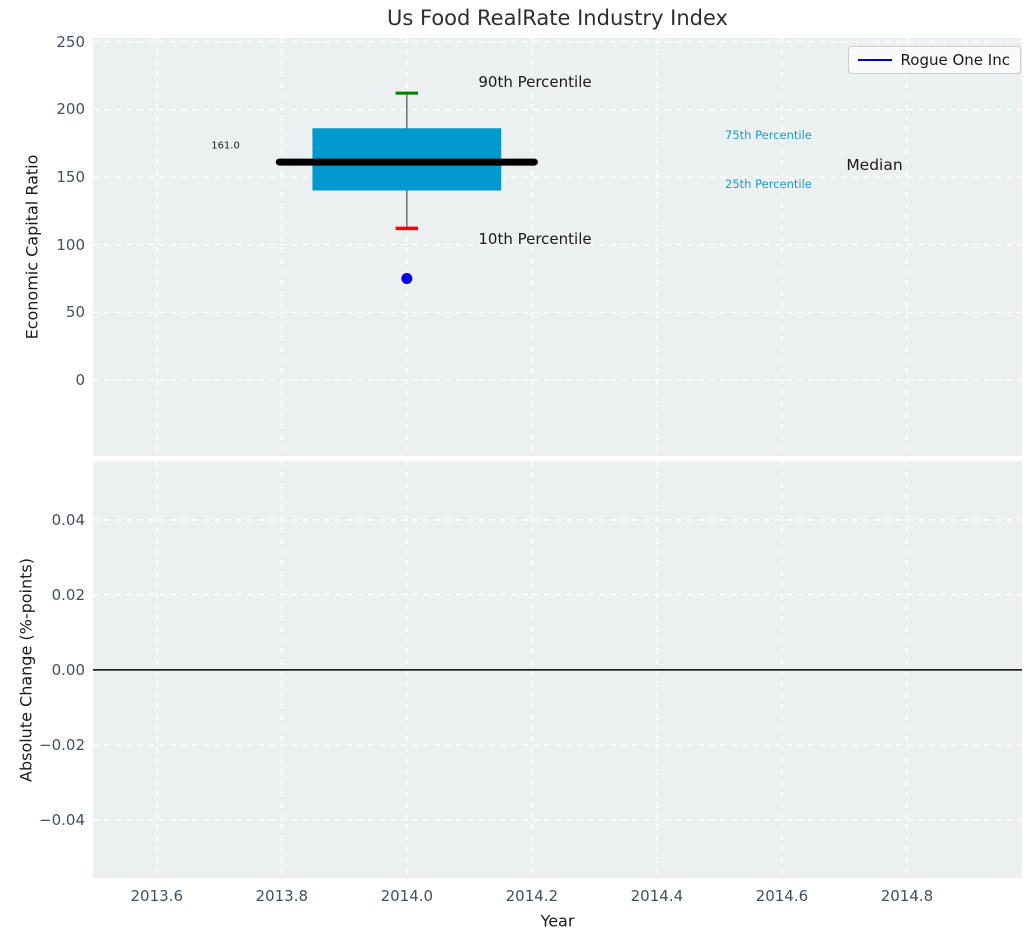  Describe the element at coordinates (955, 60) in the screenshot. I see `legend-label: Rogue One Inc` at that location.